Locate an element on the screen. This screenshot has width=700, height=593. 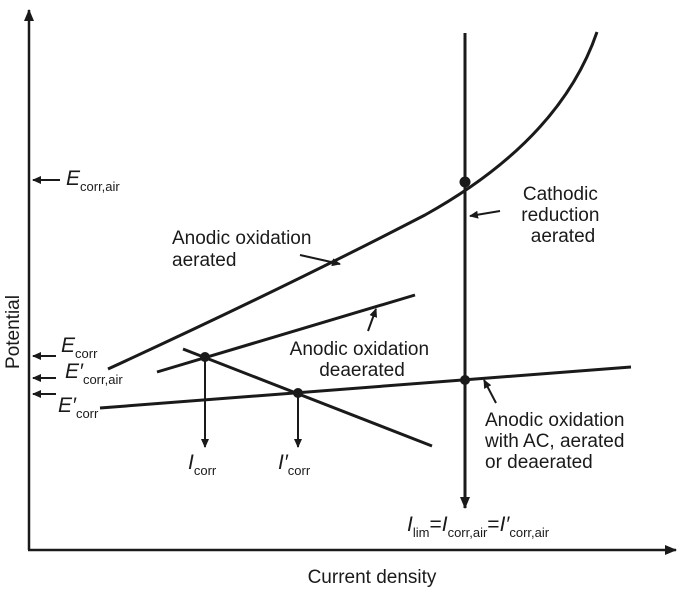
e-prime-corr-air-label: E′corr,air is located at coordinates (94, 373).